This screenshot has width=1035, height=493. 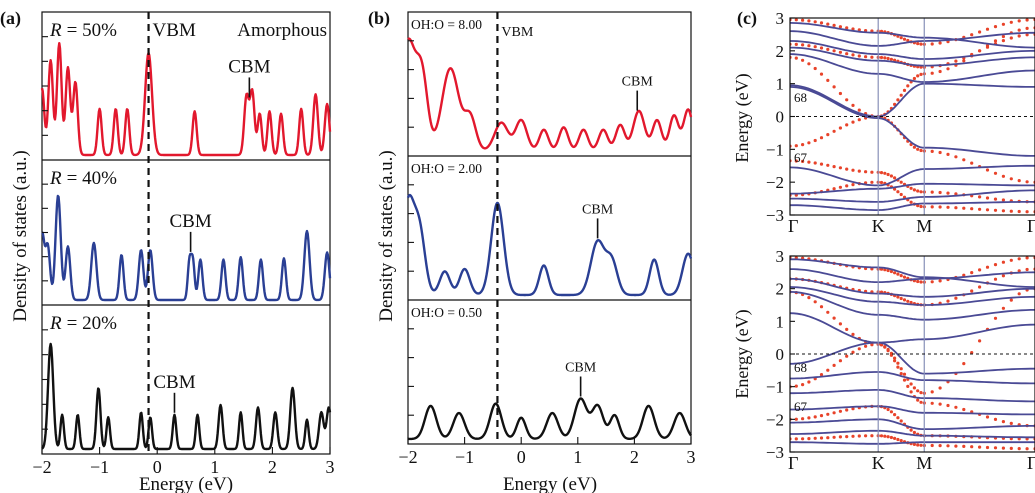 What do you see at coordinates (747, 18) in the screenshot?
I see `panel-c-label: (c)` at bounding box center [747, 18].